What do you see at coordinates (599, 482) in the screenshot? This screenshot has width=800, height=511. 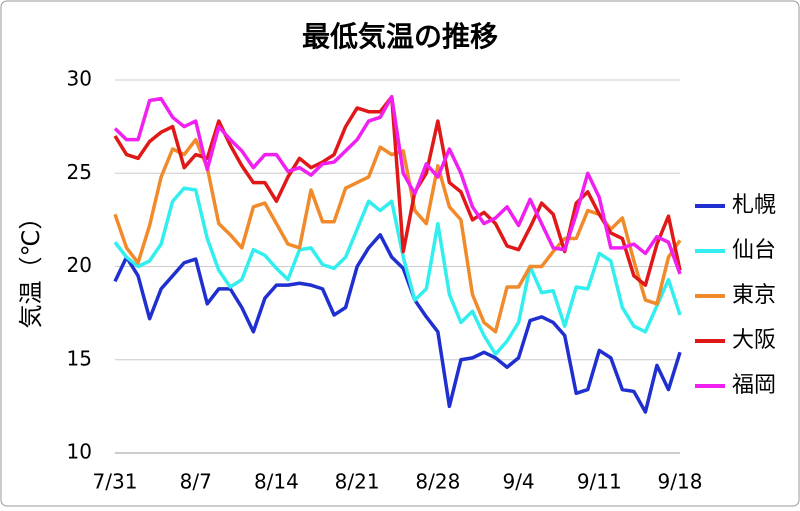 I see `x-tick-label: 9/11` at bounding box center [599, 482].